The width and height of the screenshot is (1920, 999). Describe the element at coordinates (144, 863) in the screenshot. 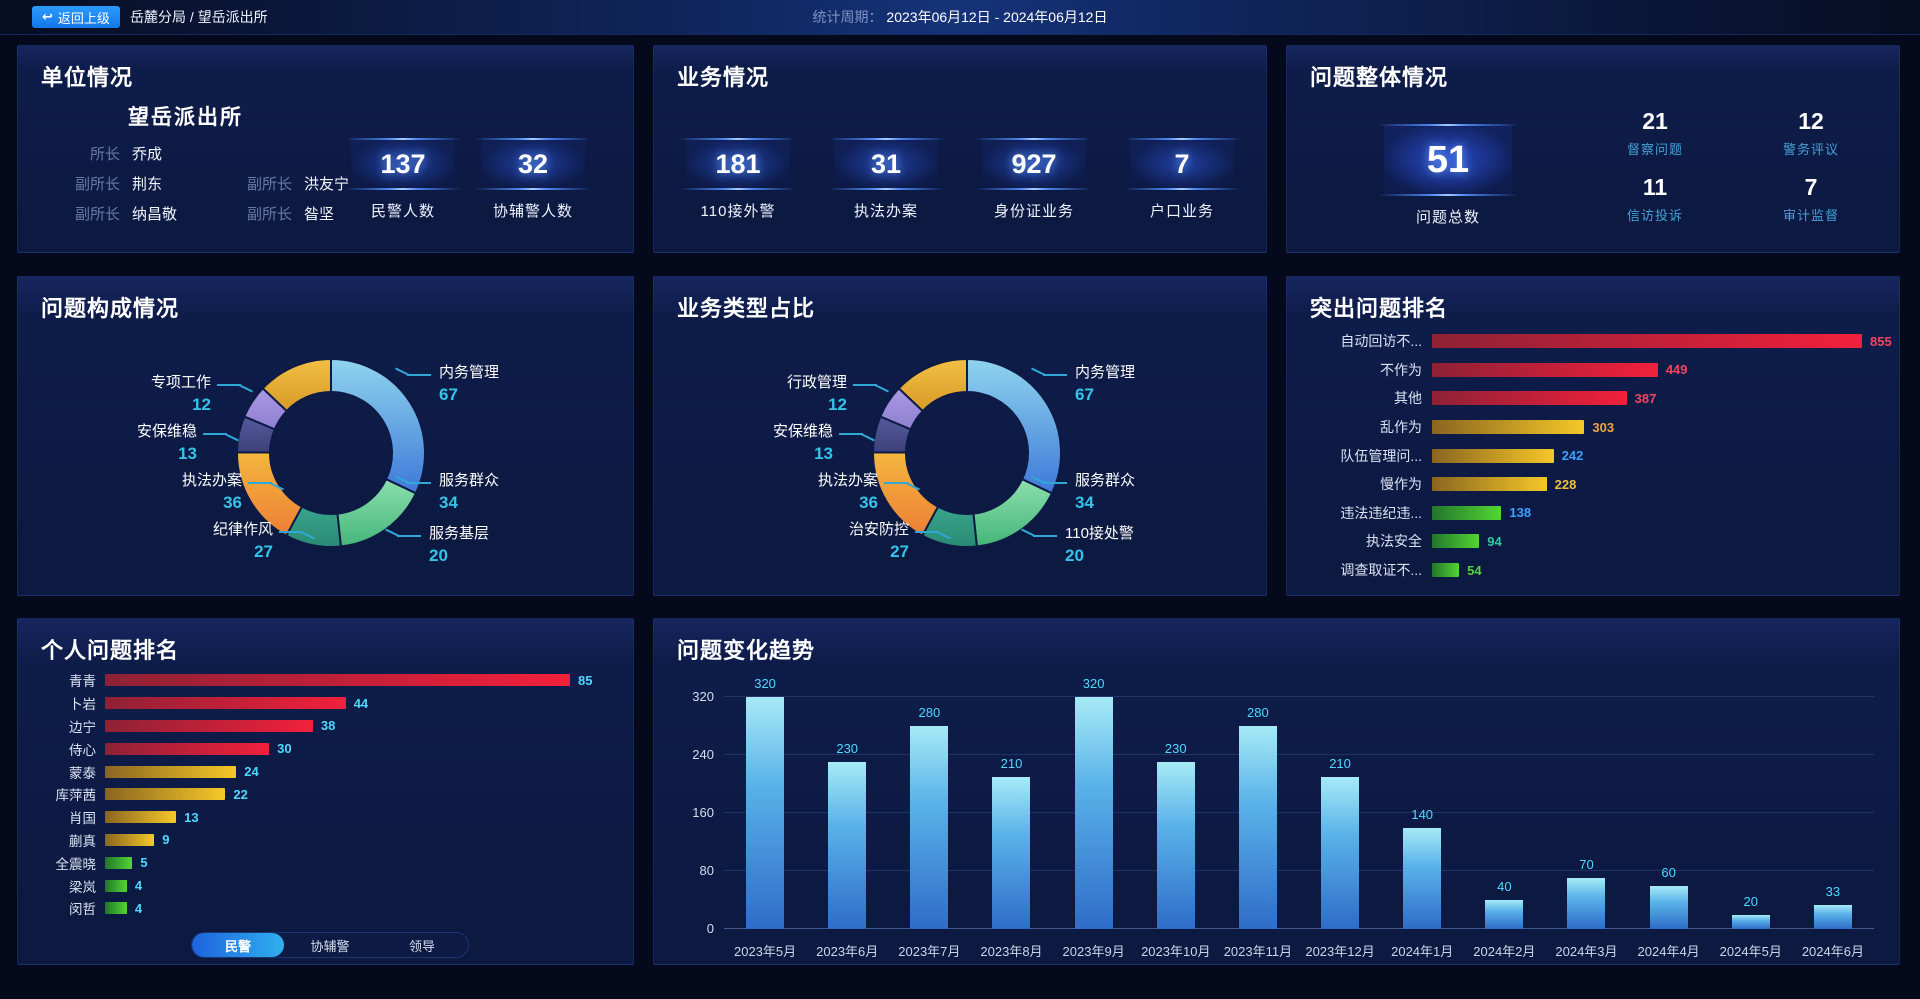

I see `bar-value: 5` at that location.